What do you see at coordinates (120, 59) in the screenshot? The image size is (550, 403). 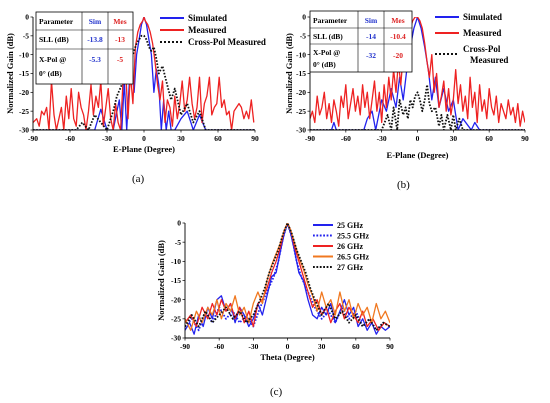 I see `chart-a-table-row-xpol-mes: -5` at bounding box center [120, 59].